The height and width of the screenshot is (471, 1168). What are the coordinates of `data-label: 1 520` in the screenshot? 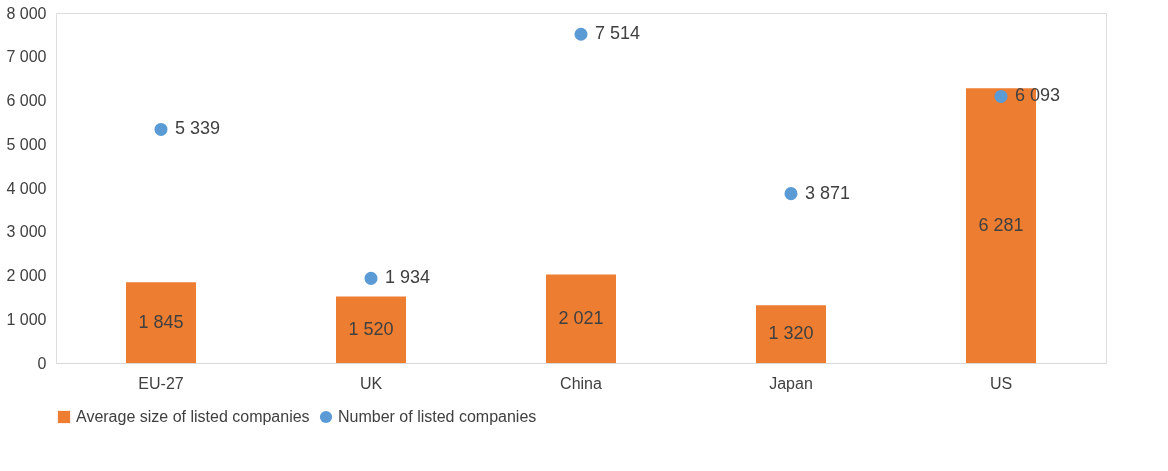 It's located at (371, 328).